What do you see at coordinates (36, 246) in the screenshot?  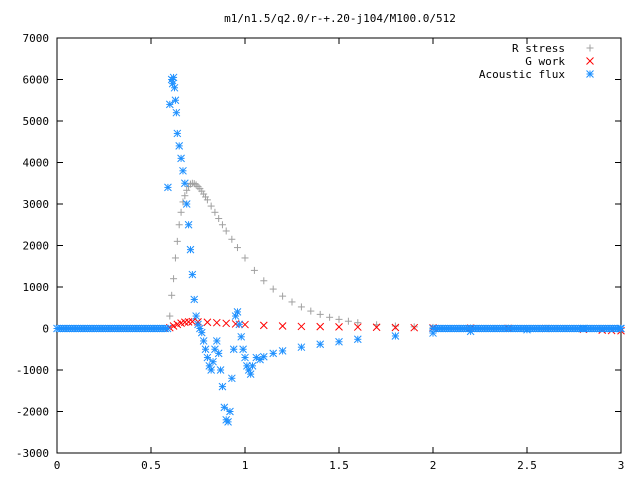 I see `y-tick-label: 2000` at bounding box center [36, 246].